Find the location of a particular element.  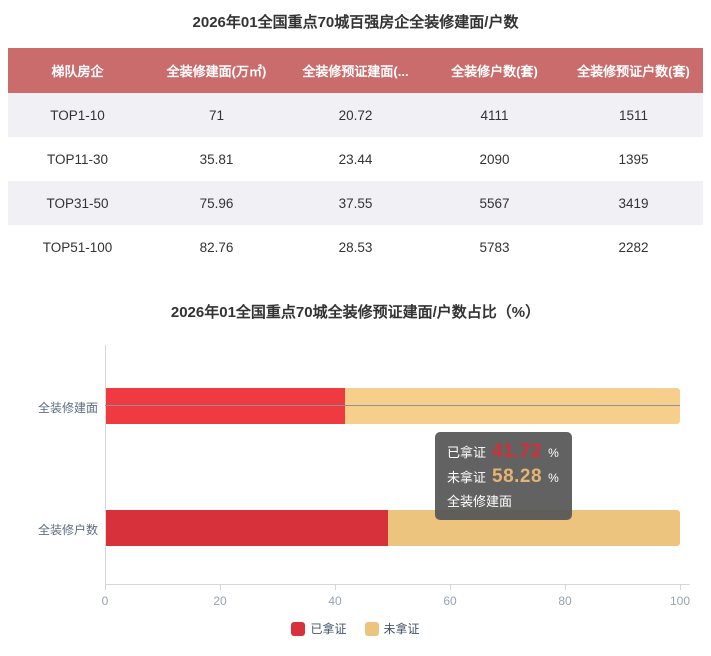

x-tick-label: 100 is located at coordinates (680, 601).